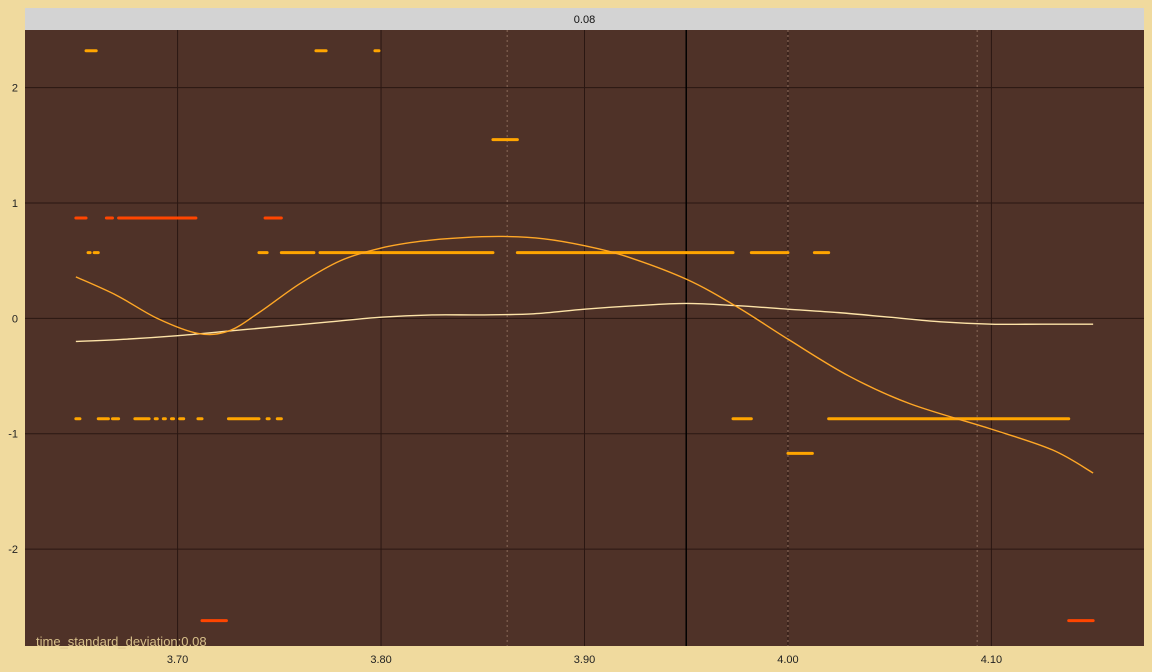  Describe the element at coordinates (787, 660) in the screenshot. I see `x-tick-label: 4.00` at that location.